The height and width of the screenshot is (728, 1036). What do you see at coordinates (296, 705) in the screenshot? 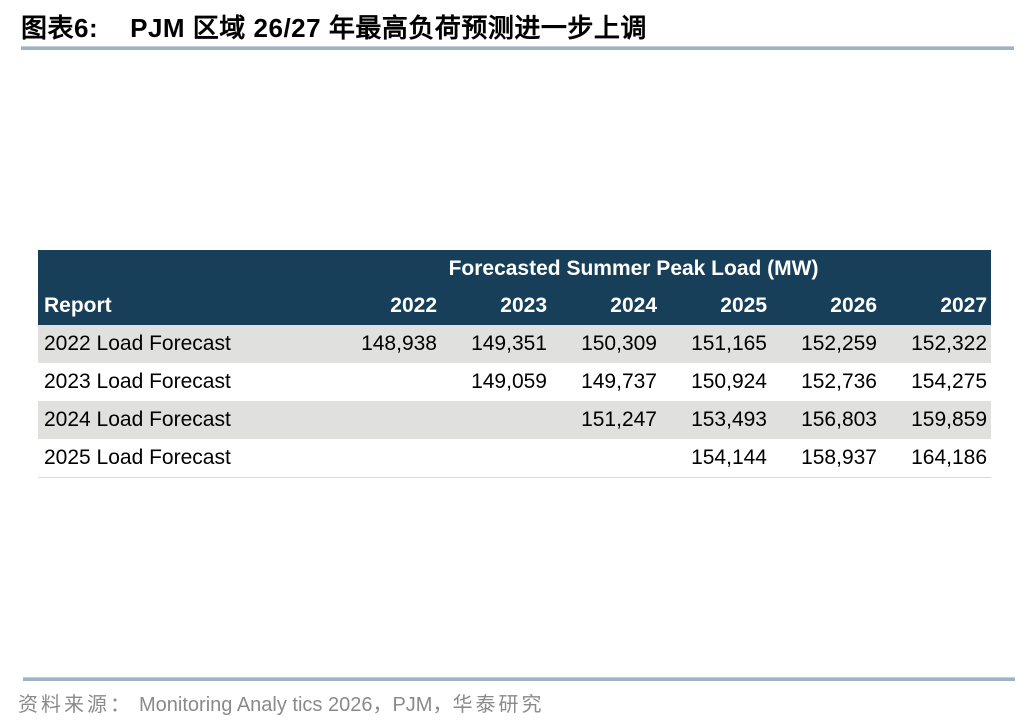
I see `source-body: Monitoring Analy tics 2026，PJM，` at bounding box center [296, 705].